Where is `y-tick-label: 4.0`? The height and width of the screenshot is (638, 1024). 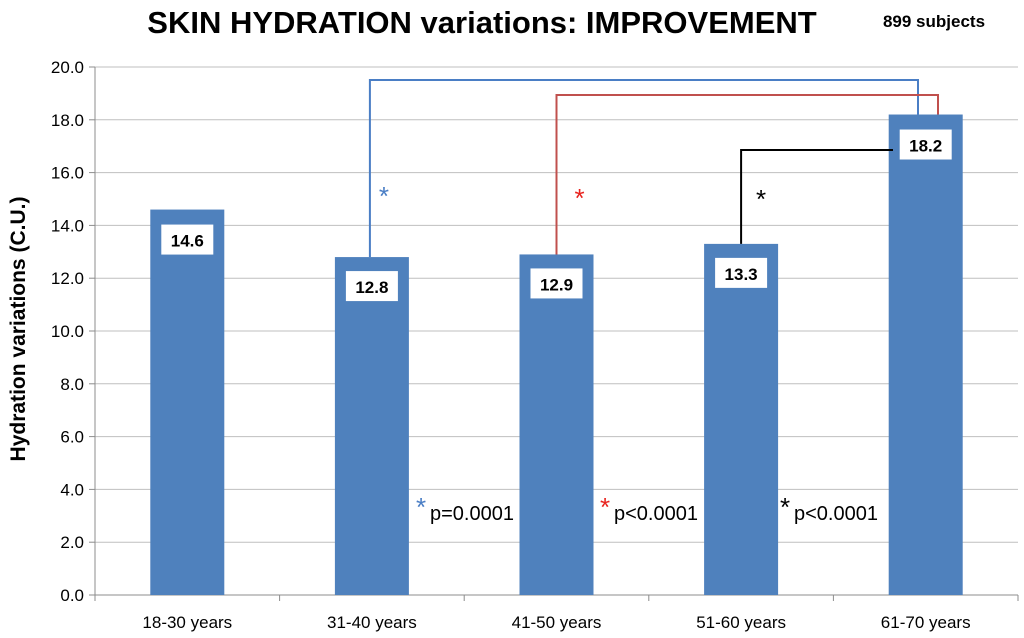
y-tick-label: 4.0 is located at coordinates (72, 489).